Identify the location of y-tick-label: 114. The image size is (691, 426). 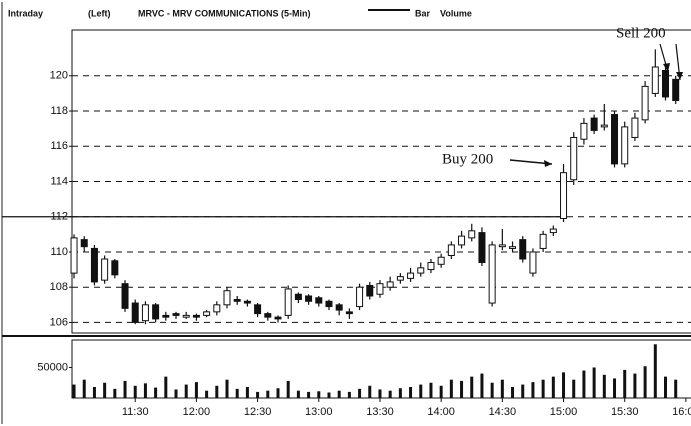
(59, 181).